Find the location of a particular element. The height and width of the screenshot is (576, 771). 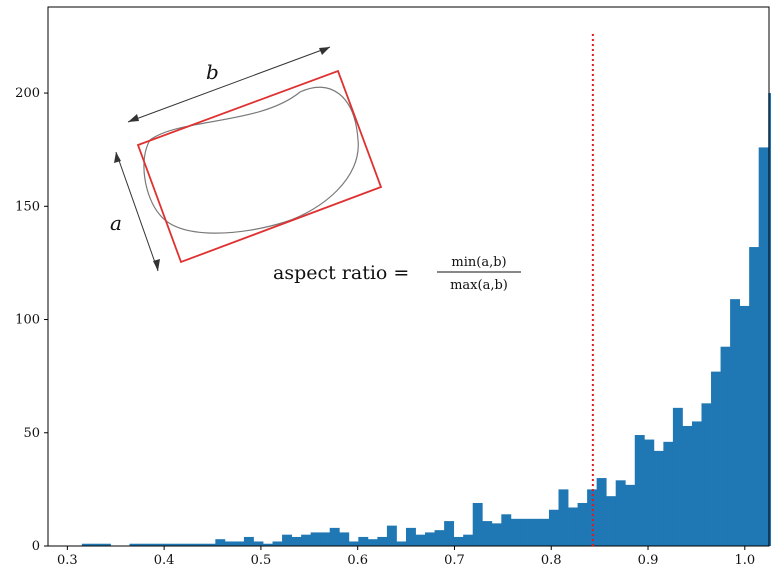

aspect-ratio-formula: aspect ratio = min(a,b) max(a,b) is located at coordinates (397, 274).